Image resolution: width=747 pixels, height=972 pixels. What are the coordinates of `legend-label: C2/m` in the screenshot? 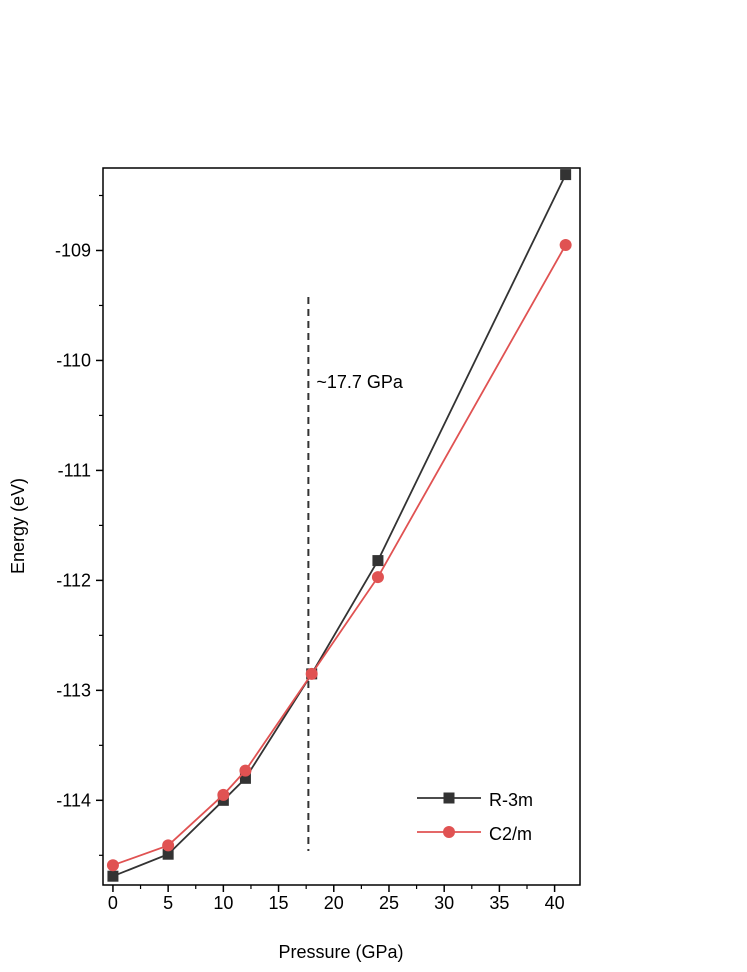 It's located at (510, 834).